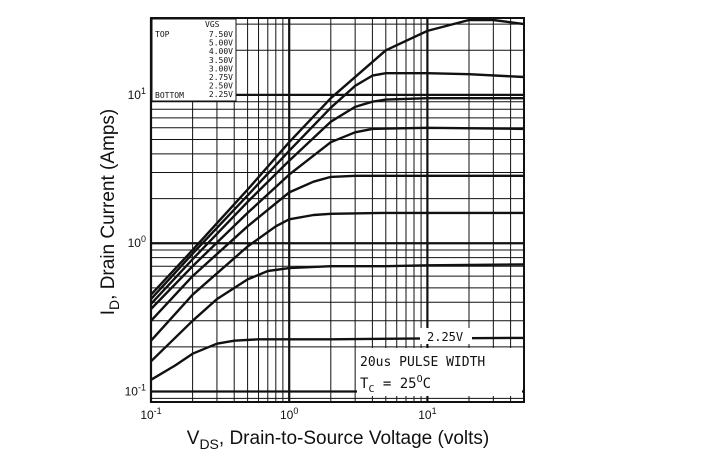  Describe the element at coordinates (439, 372) in the screenshot. I see `annotation-background` at that location.